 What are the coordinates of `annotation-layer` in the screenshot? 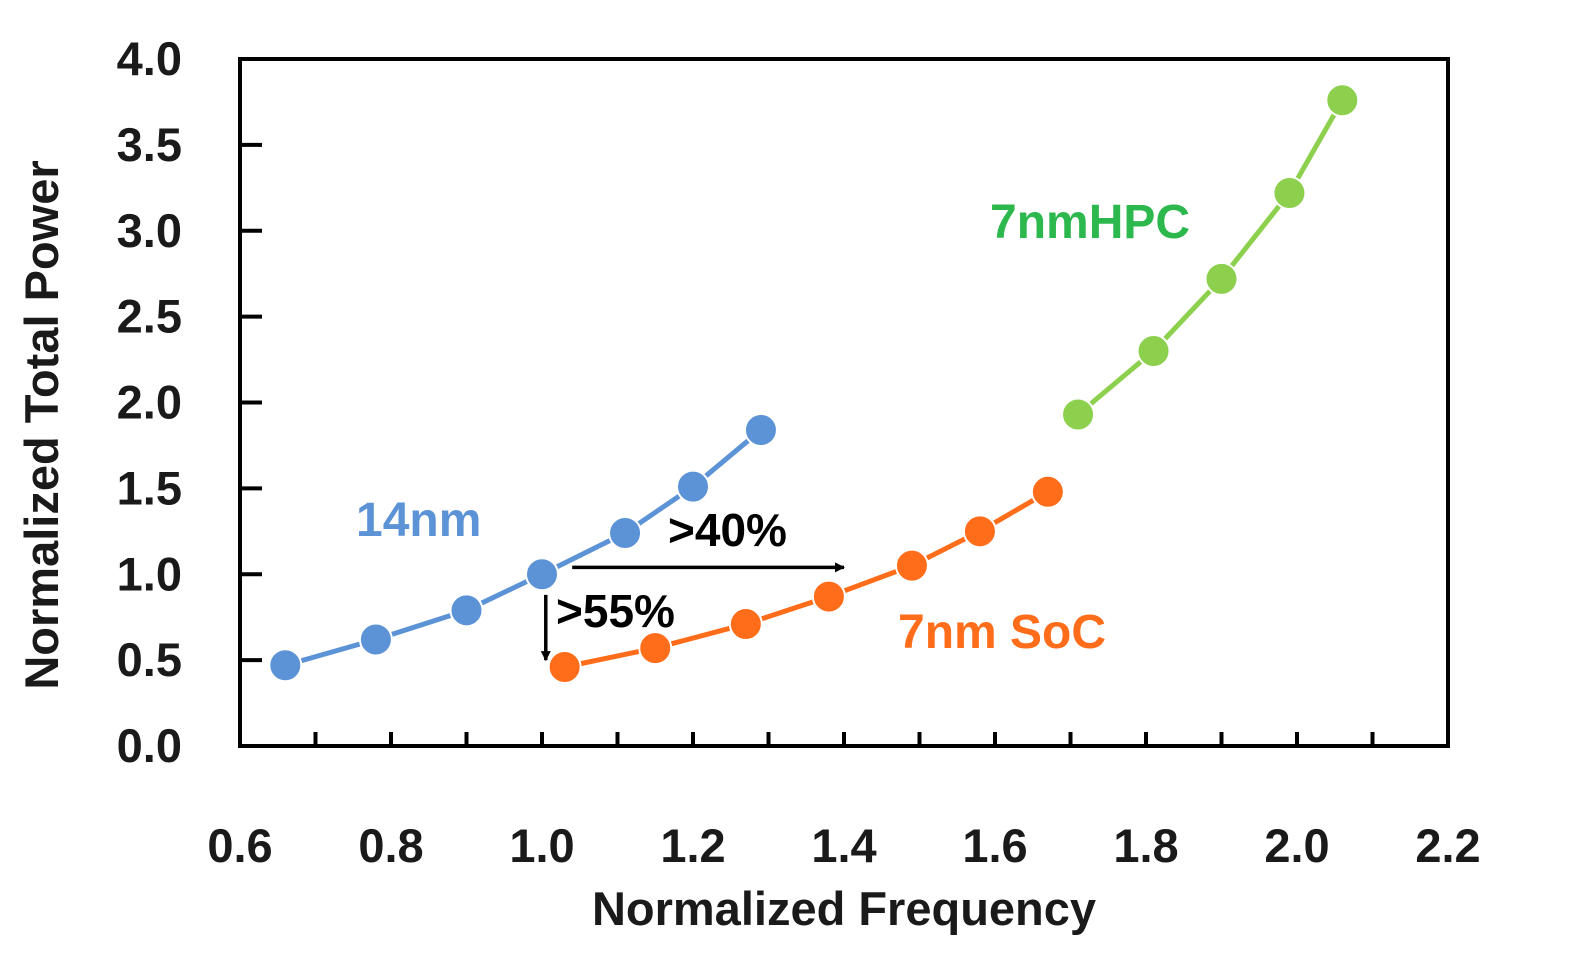 It's located at (692, 612).